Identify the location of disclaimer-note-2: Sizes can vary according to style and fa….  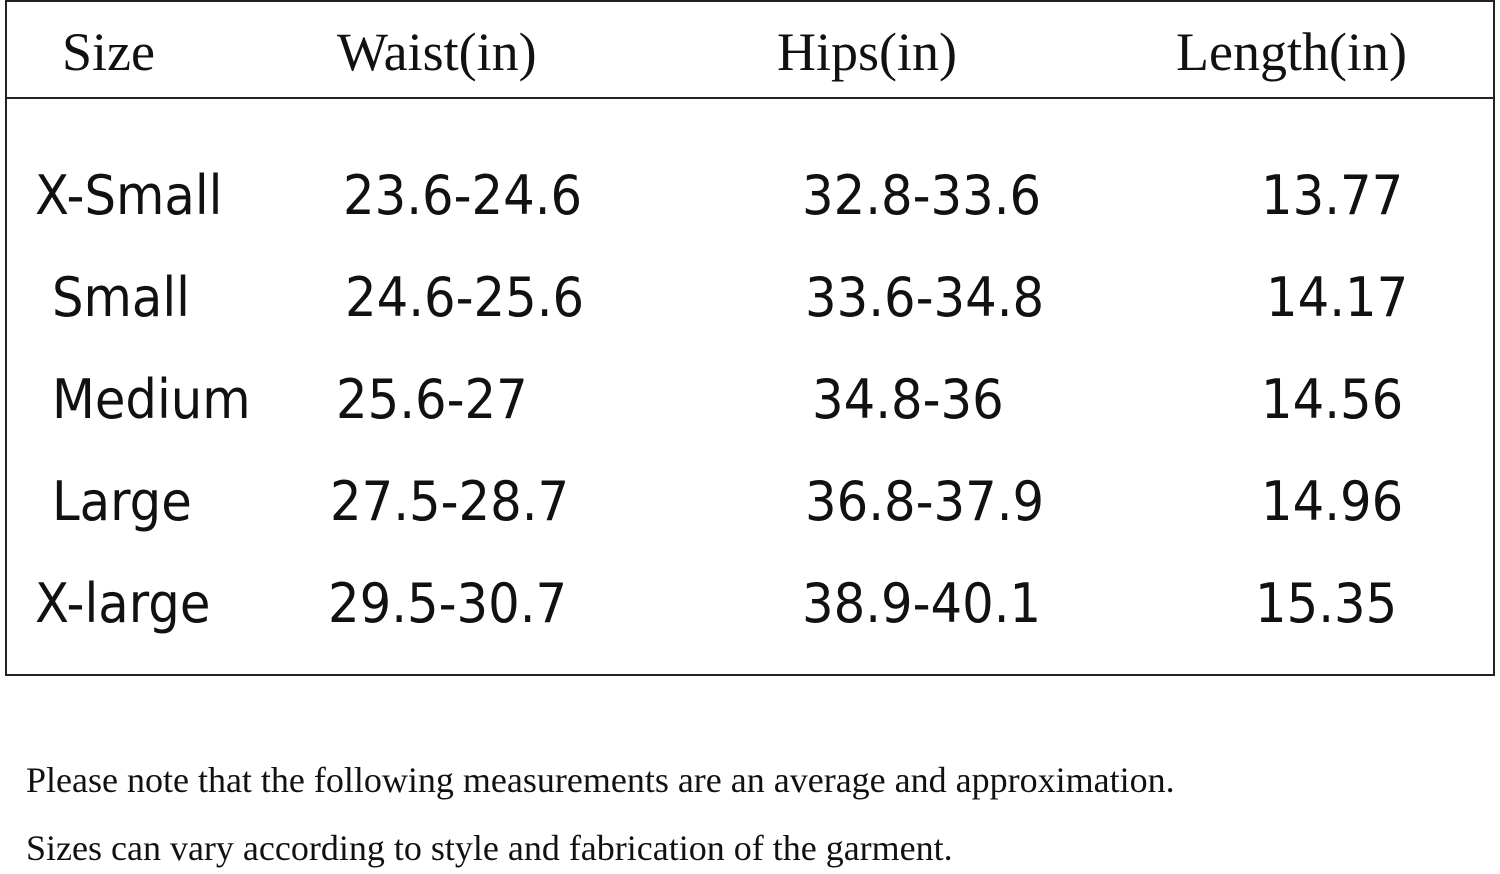
(489, 848).